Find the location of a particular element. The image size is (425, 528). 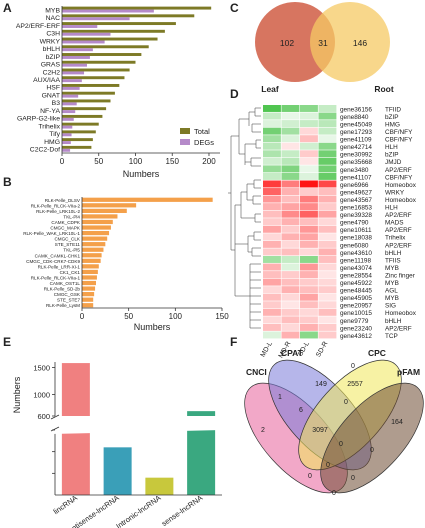

f-region-count: 164 is located at coordinates (397, 422).